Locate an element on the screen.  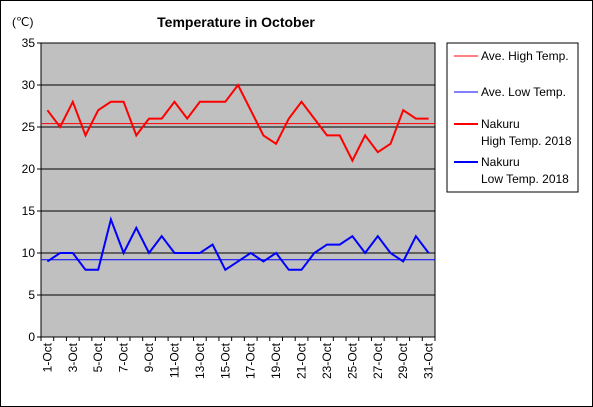
y-tick-label: 30 is located at coordinates (29, 85).